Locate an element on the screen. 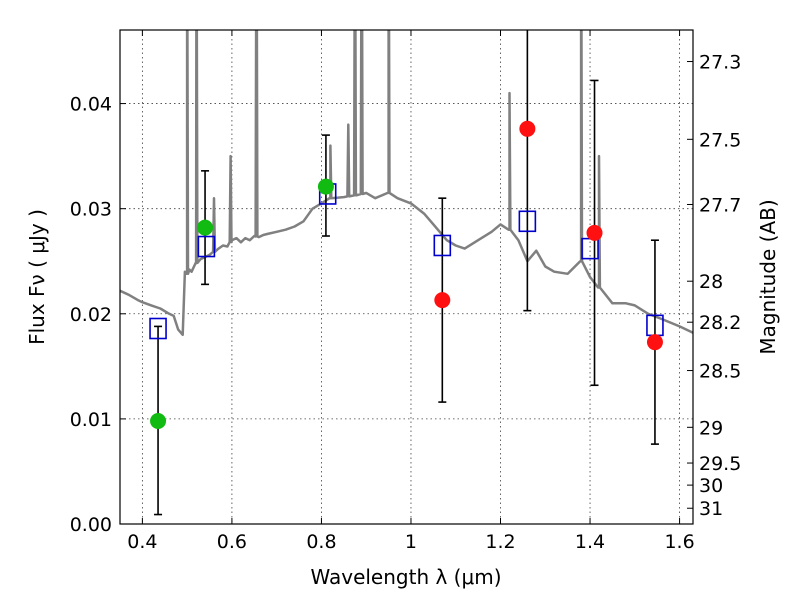 Image resolution: width=800 pixels, height=600 pixels. right-tick-label: 29 is located at coordinates (711, 428).